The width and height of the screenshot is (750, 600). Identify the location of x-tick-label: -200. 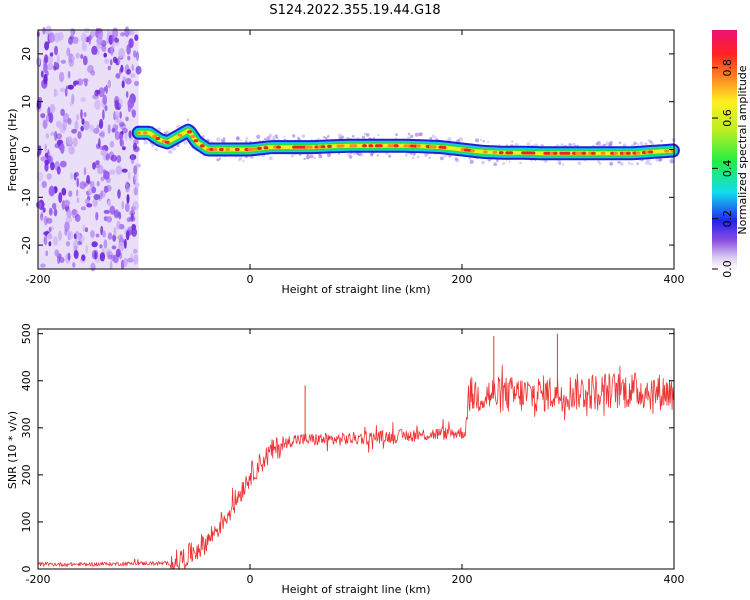
(38, 279).